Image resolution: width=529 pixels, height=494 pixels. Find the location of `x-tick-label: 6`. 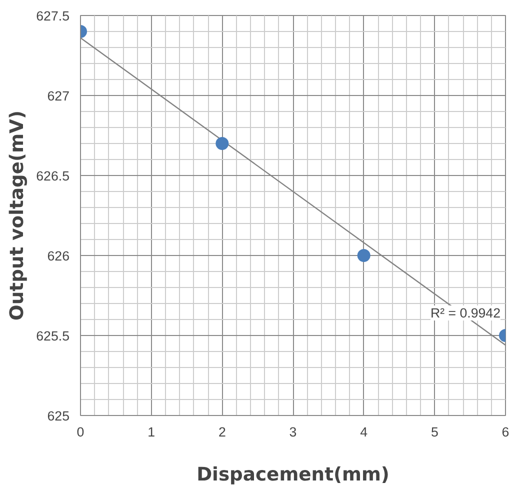

x-tick-label: 6 is located at coordinates (506, 432).